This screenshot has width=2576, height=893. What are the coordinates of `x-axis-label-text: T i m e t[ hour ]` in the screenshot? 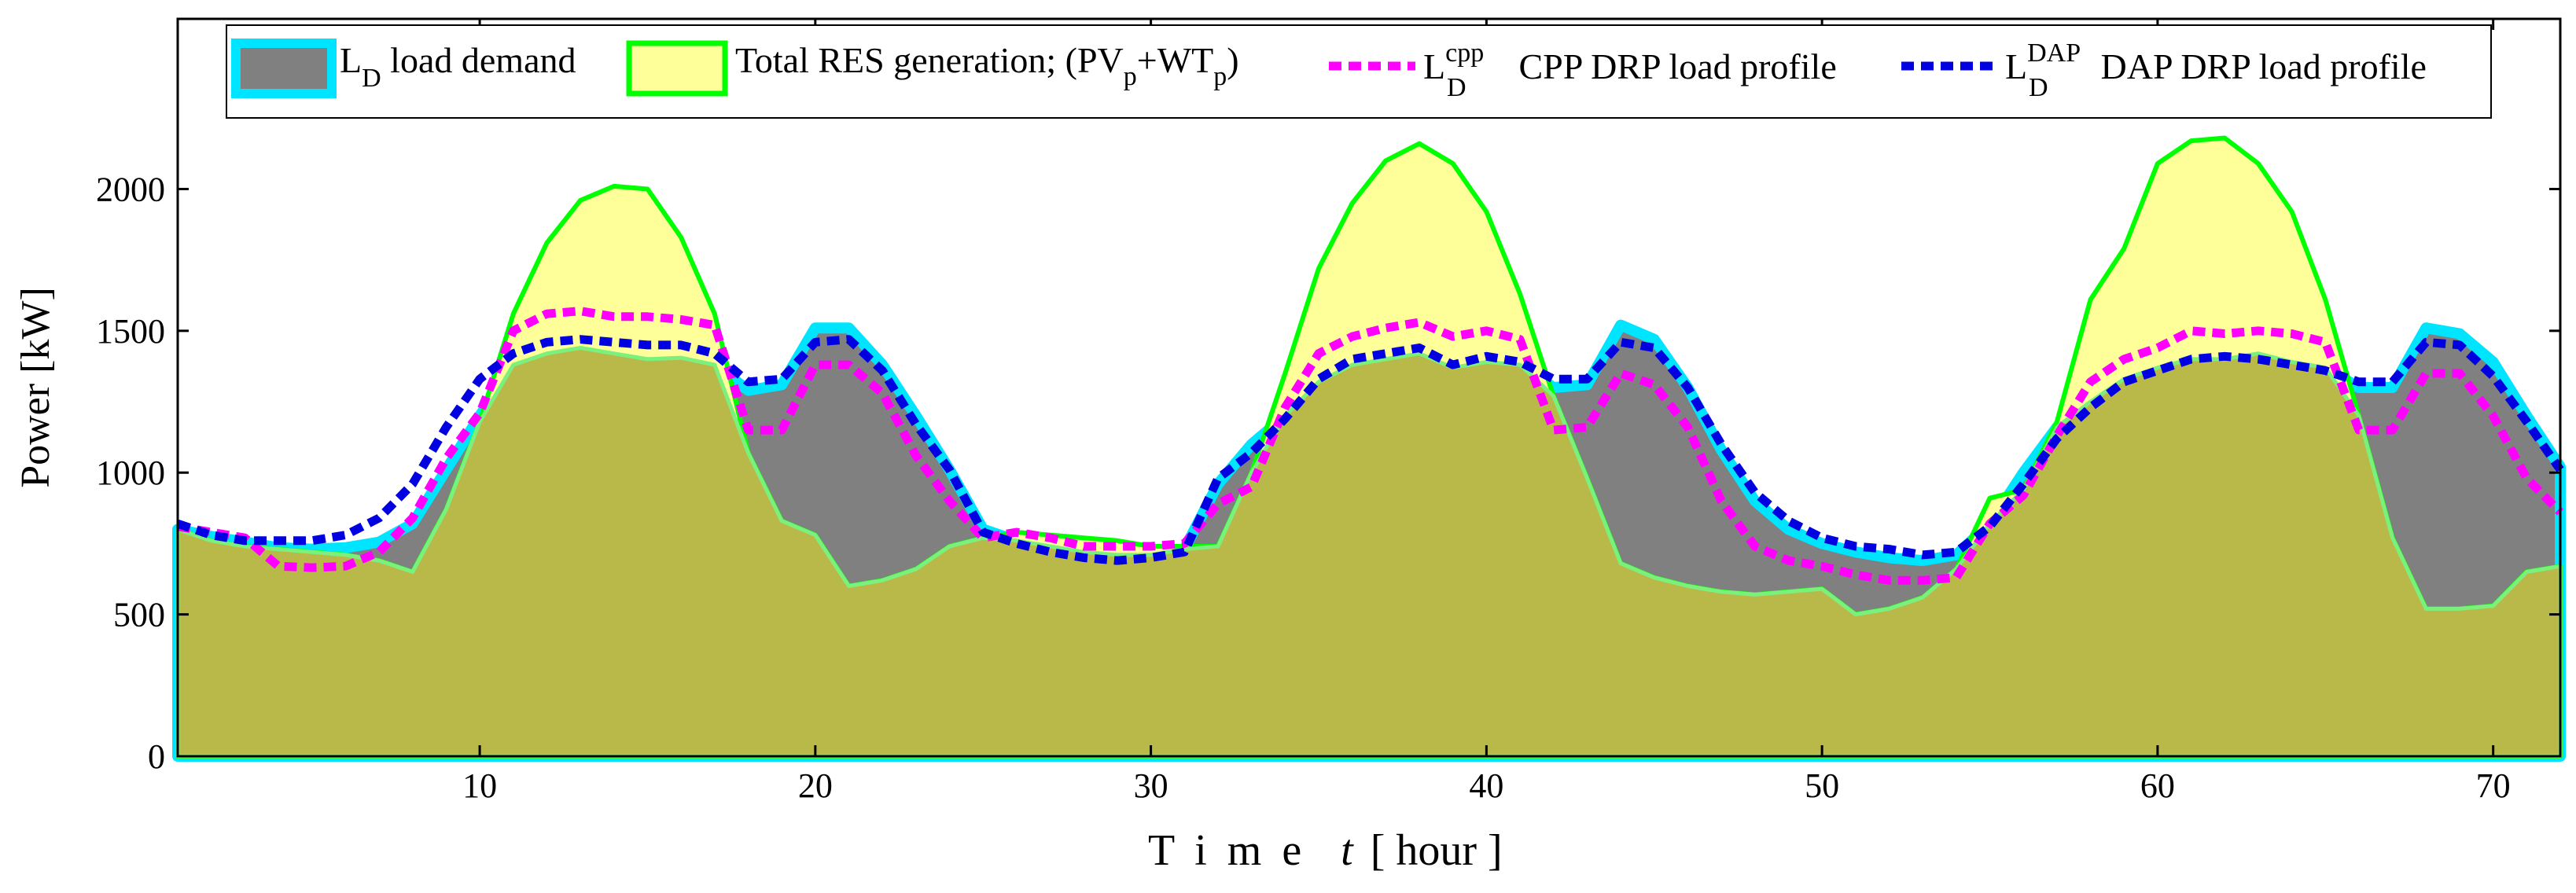 It's located at (1325, 851).